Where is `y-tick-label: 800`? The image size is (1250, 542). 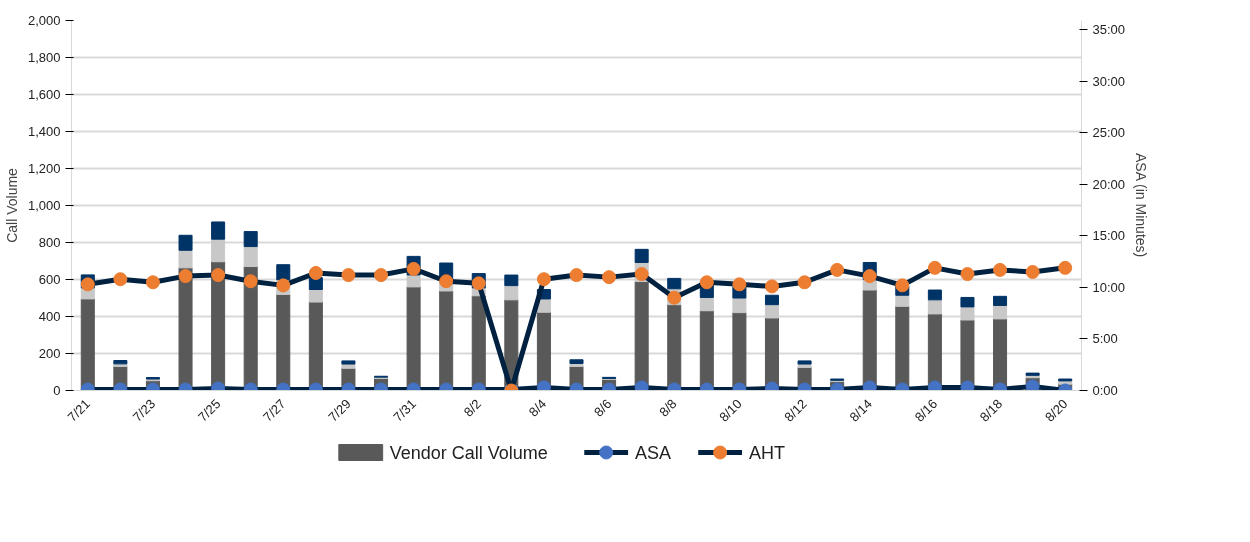 y-tick-label: 800 is located at coordinates (49, 242).